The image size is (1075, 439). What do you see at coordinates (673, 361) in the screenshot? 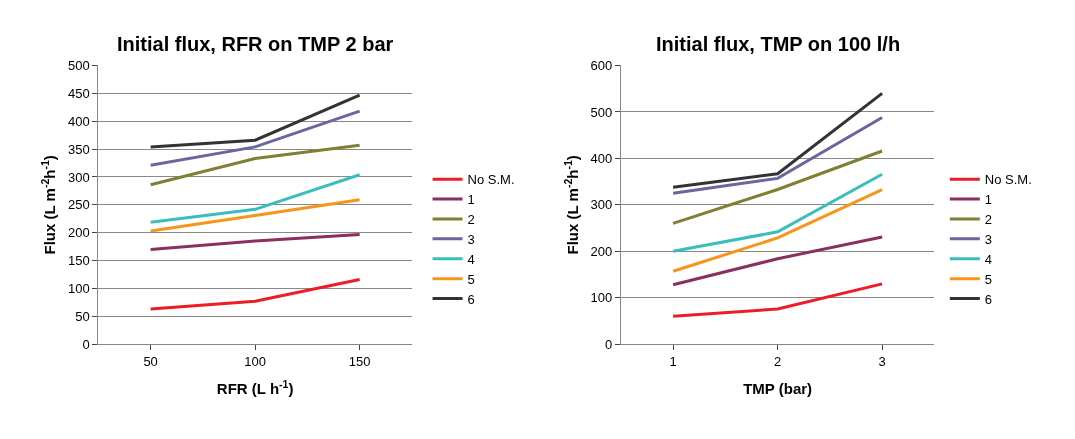
I see `x-tick-label: 1` at bounding box center [673, 361].